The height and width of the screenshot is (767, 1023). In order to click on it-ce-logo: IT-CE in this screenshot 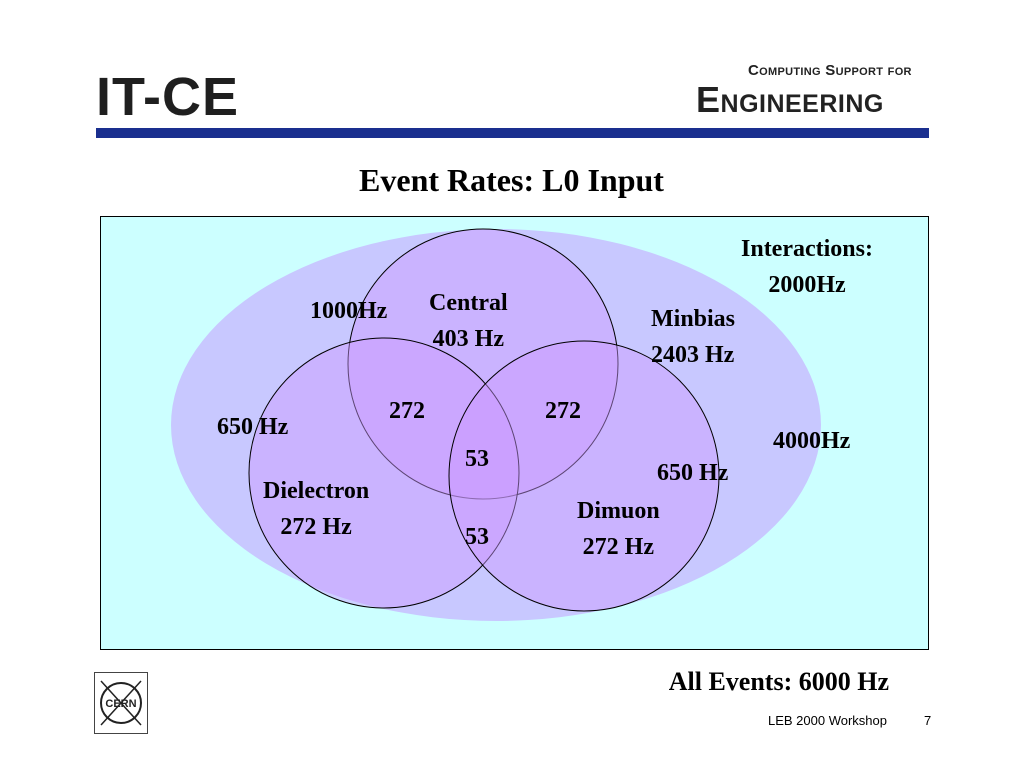, I will do `click(168, 97)`.